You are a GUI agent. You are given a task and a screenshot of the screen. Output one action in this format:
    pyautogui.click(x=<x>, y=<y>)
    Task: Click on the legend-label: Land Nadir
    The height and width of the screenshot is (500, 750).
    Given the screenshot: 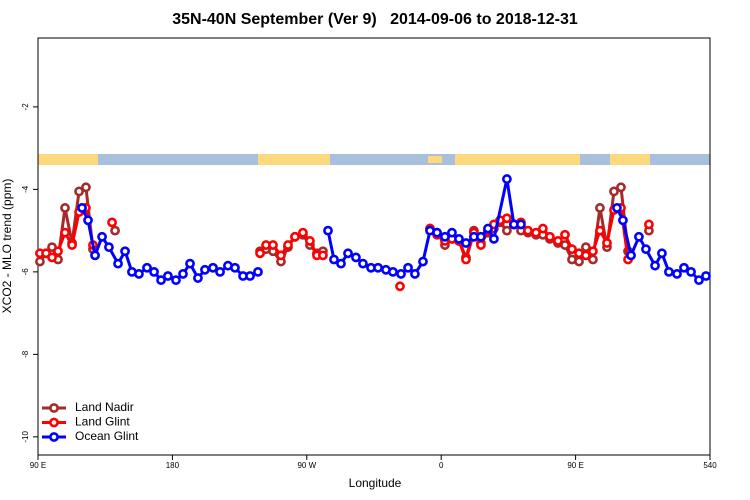 What is the action you would take?
    pyautogui.click(x=104, y=407)
    